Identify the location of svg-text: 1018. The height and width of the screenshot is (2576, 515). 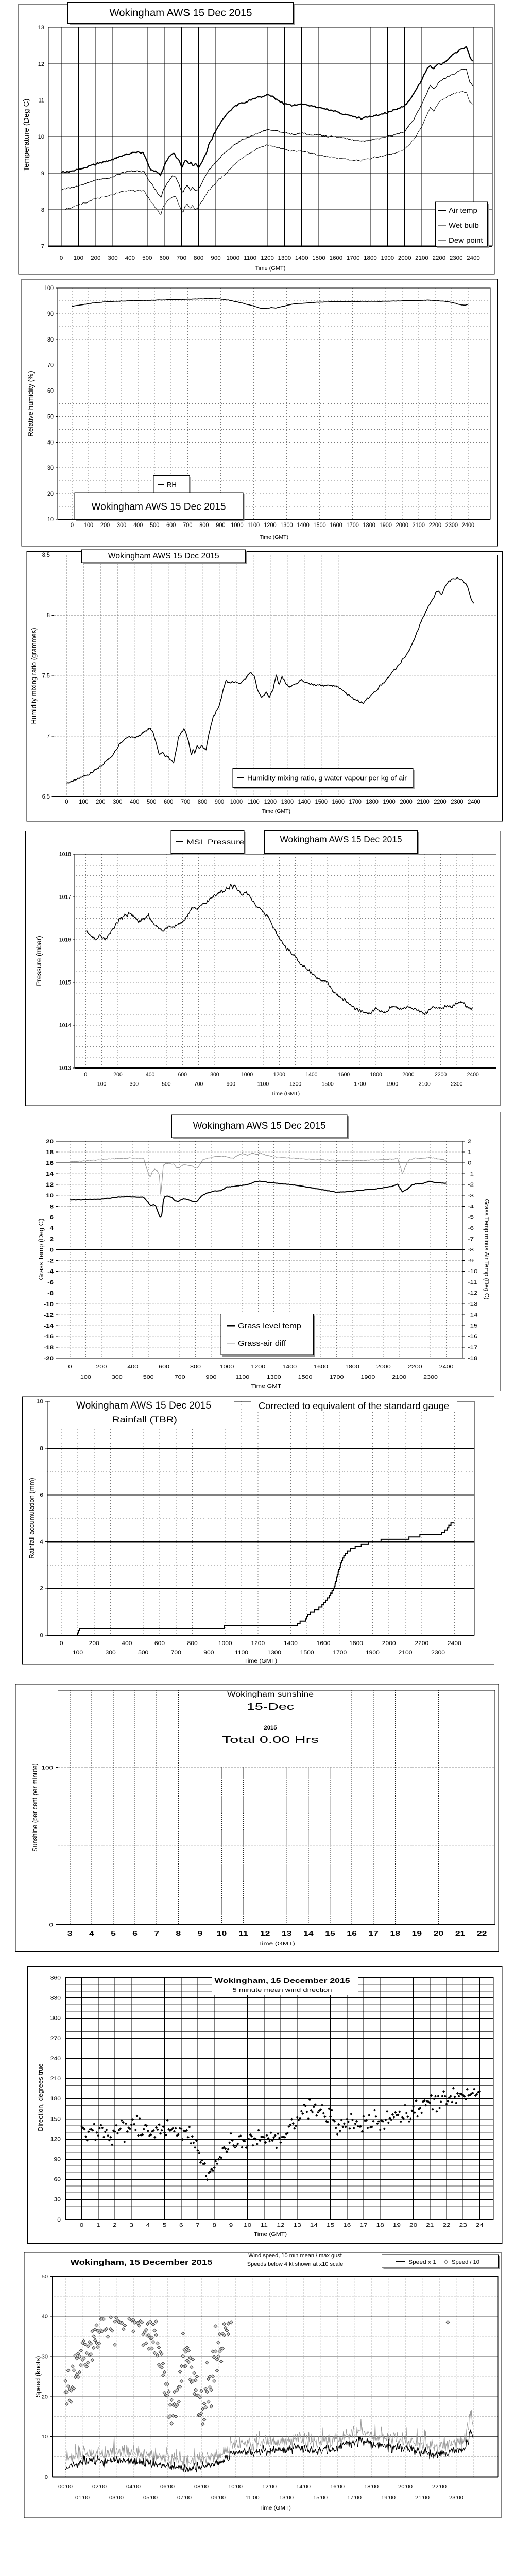
(65, 855).